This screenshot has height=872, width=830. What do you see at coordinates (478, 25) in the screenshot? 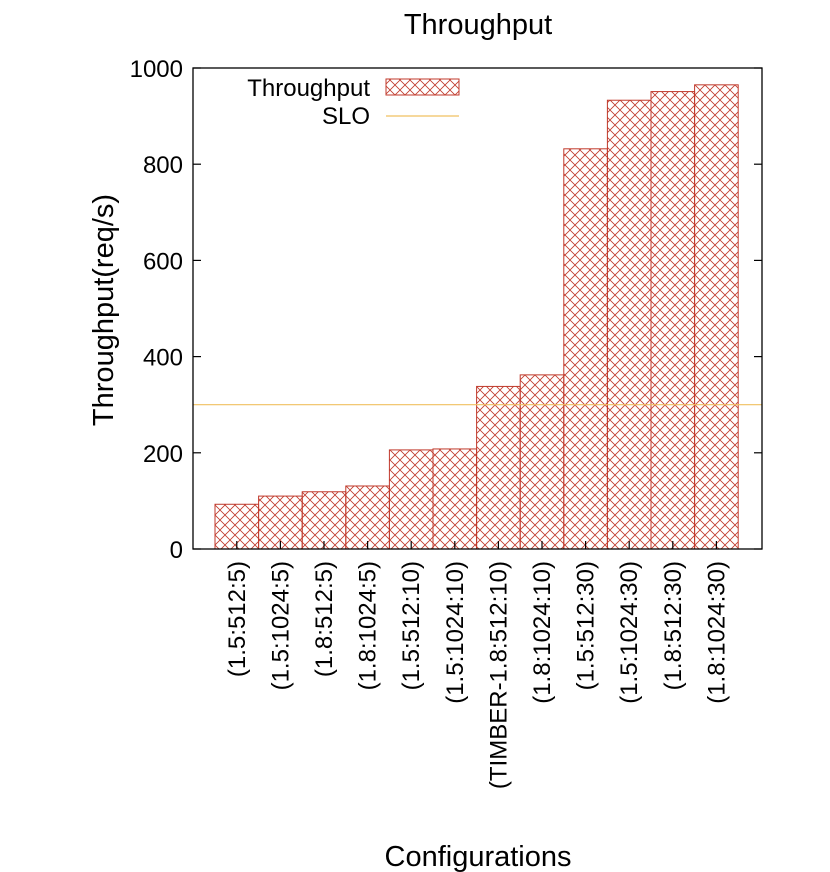
I see `chart-title: Throughput` at bounding box center [478, 25].